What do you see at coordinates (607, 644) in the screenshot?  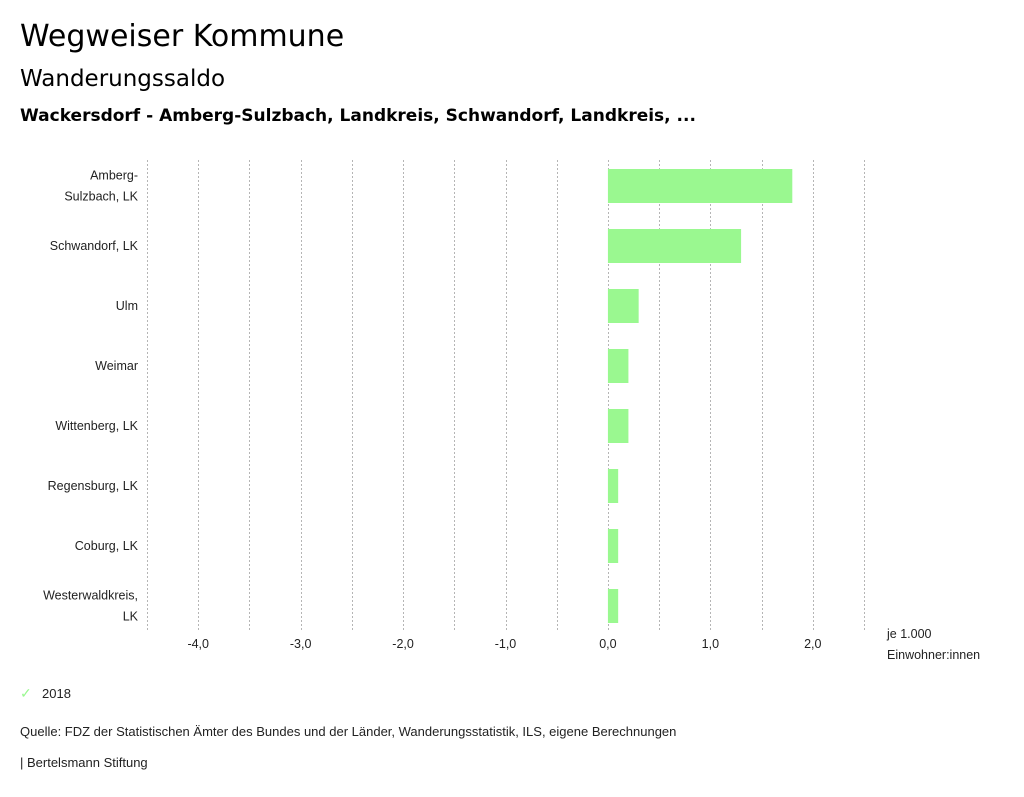 I see `x-tick-label: 0,0` at bounding box center [607, 644].